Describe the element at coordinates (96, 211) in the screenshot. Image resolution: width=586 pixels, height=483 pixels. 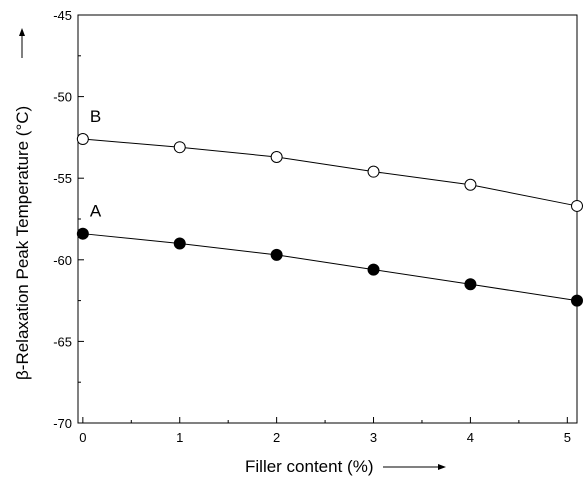
I see `series-label: A` at that location.